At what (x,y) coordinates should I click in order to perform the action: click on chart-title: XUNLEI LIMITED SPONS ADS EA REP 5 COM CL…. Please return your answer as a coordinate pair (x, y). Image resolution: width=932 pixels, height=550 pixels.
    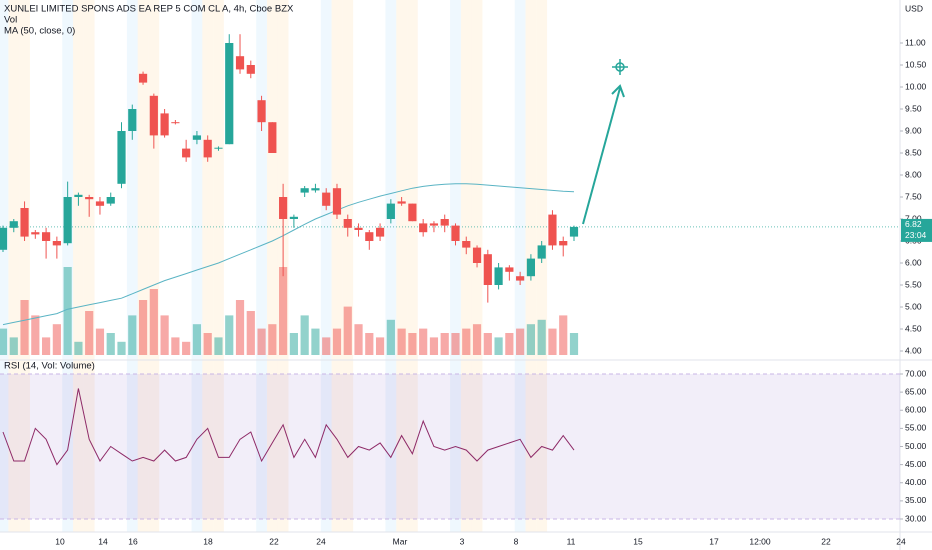
    Looking at the image, I should click on (149, 9).